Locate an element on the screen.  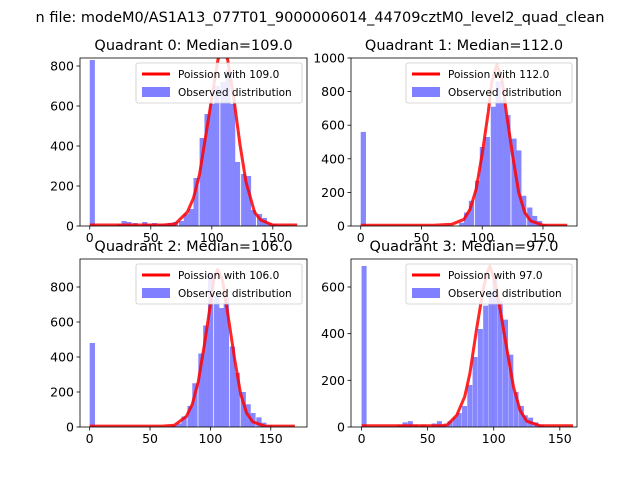
subplot-title: Quadrant 0: Median=109.0 is located at coordinates (193, 46).